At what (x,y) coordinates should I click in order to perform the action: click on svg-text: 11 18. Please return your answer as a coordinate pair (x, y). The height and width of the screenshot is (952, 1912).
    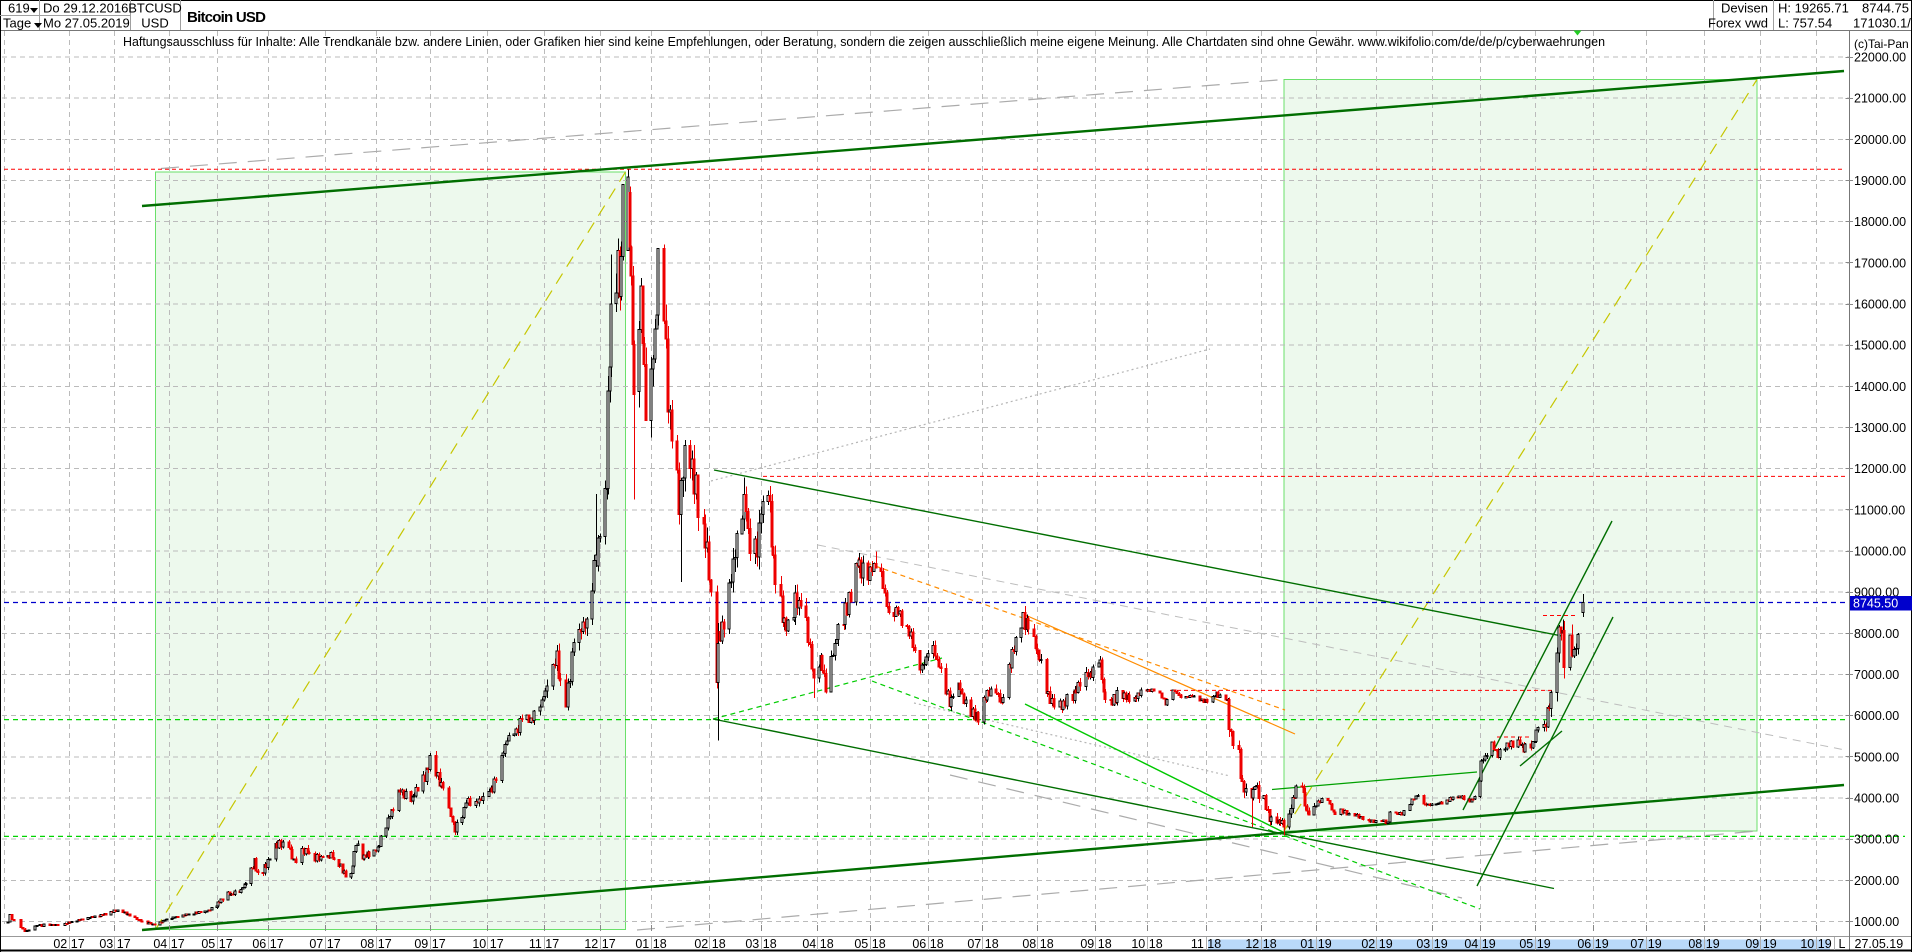
    Looking at the image, I should click on (1206, 944).